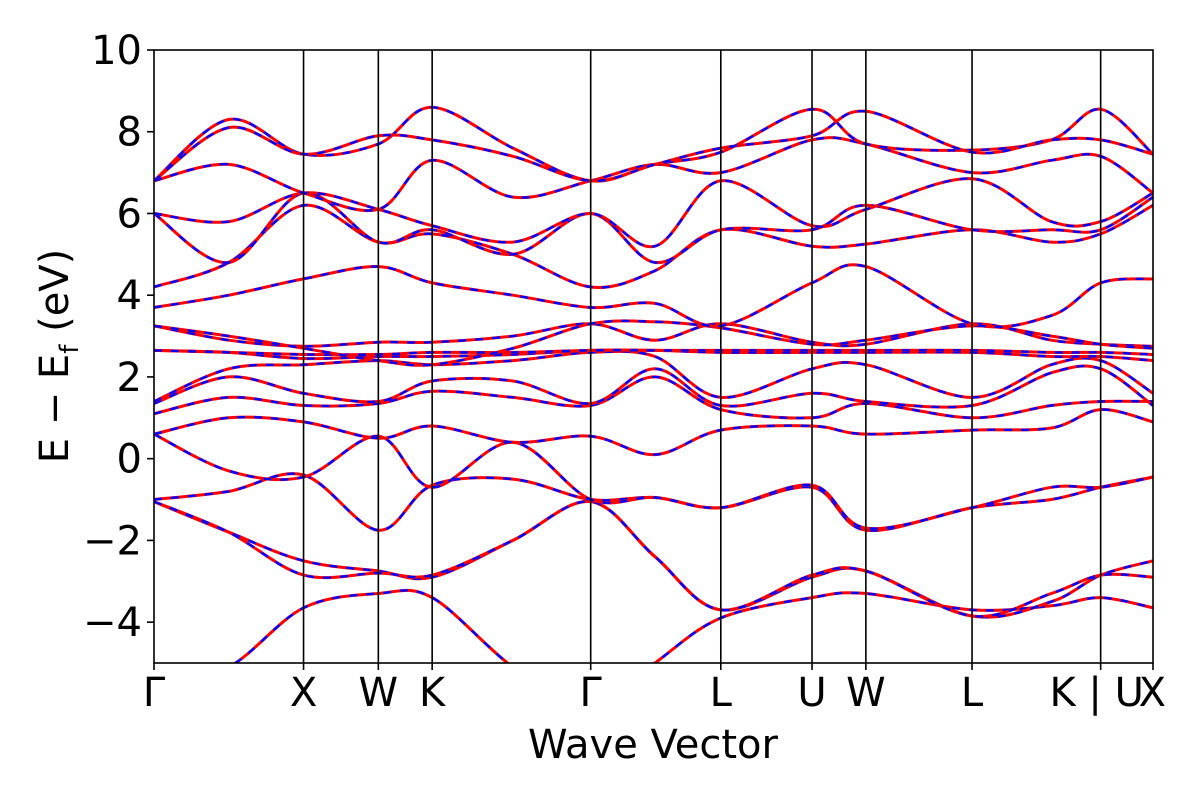 The image size is (1200, 800). What do you see at coordinates (129, 133) in the screenshot?
I see `y-tick-label-6: 8` at bounding box center [129, 133].